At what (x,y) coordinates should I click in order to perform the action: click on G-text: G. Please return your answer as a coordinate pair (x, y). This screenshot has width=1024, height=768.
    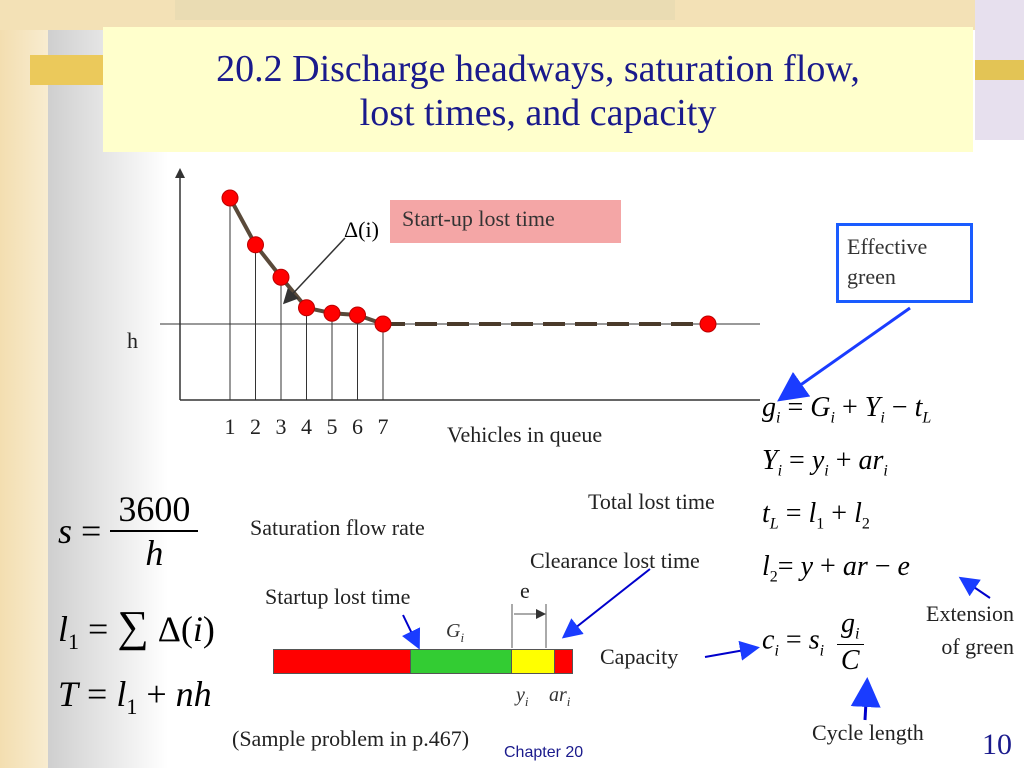
    Looking at the image, I should click on (453, 631).